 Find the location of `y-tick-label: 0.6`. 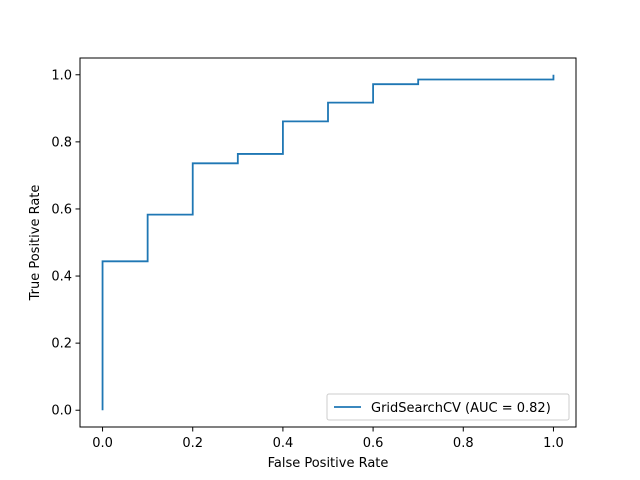

y-tick-label: 0.6 is located at coordinates (61, 209).